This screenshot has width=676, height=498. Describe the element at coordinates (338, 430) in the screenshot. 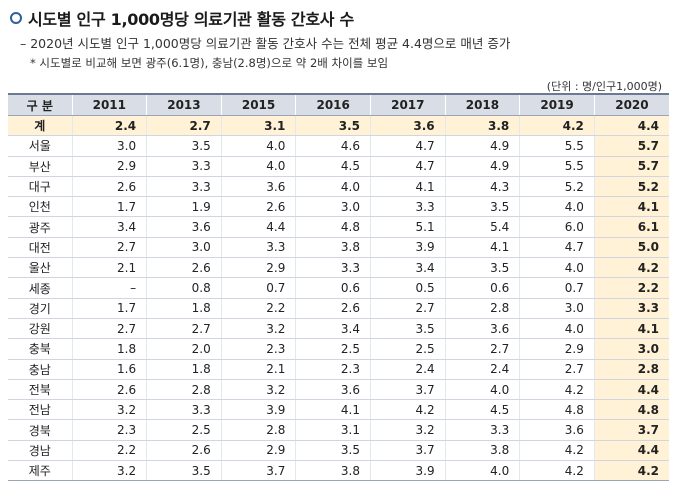

I see `table-row: 경북 2.3 2.5 2.8 3.1 3.2 3.3 3.6 3.7` at that location.